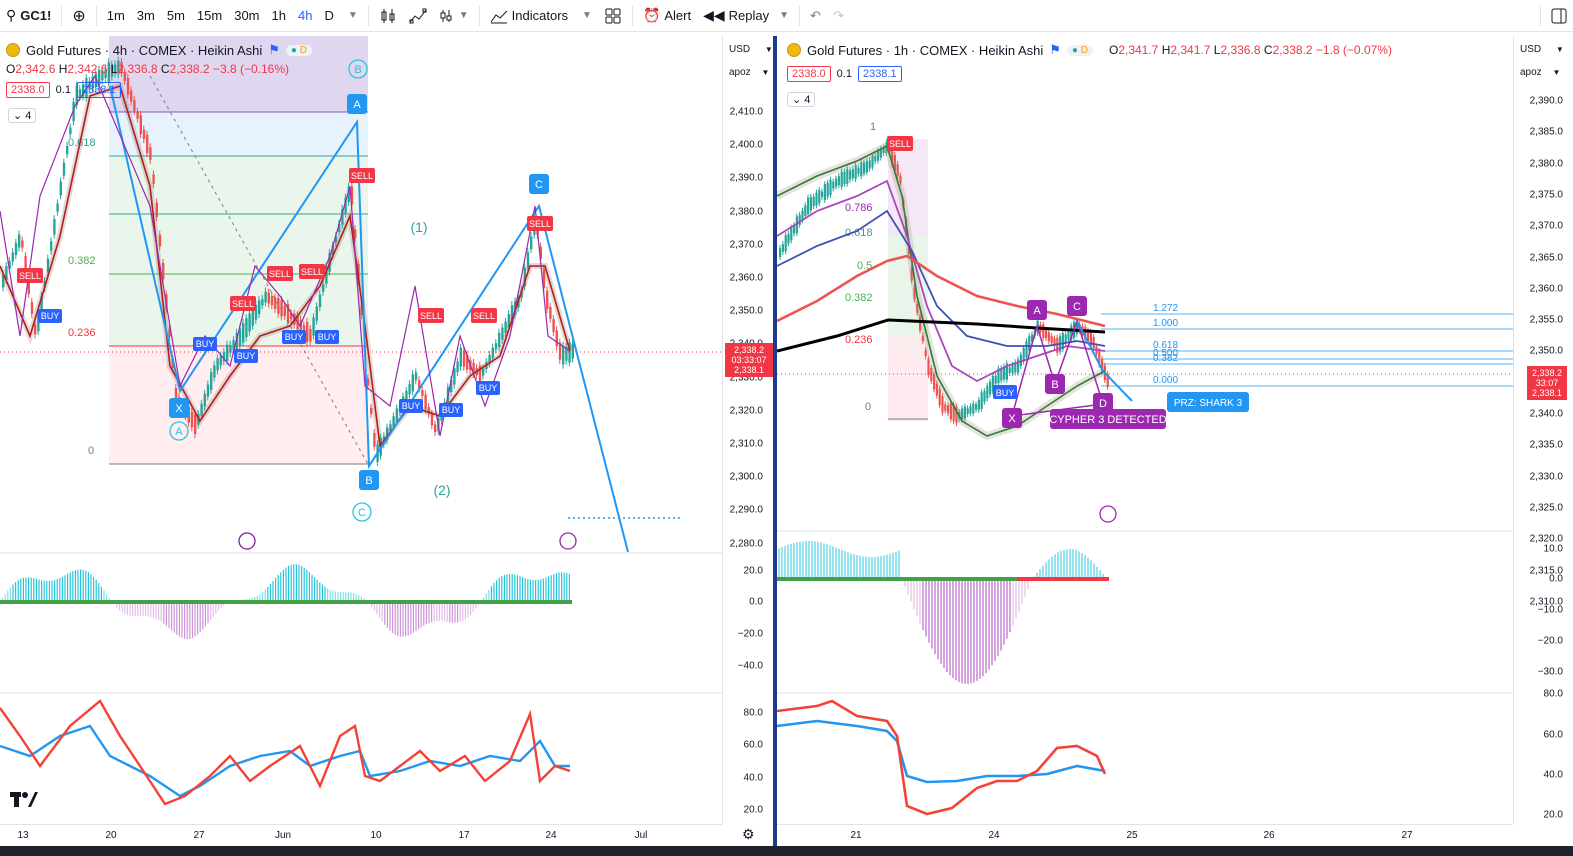 The image size is (1573, 856). What do you see at coordinates (1546, 477) in the screenshot?
I see `price-tick-label: 2,330.0` at bounding box center [1546, 477].